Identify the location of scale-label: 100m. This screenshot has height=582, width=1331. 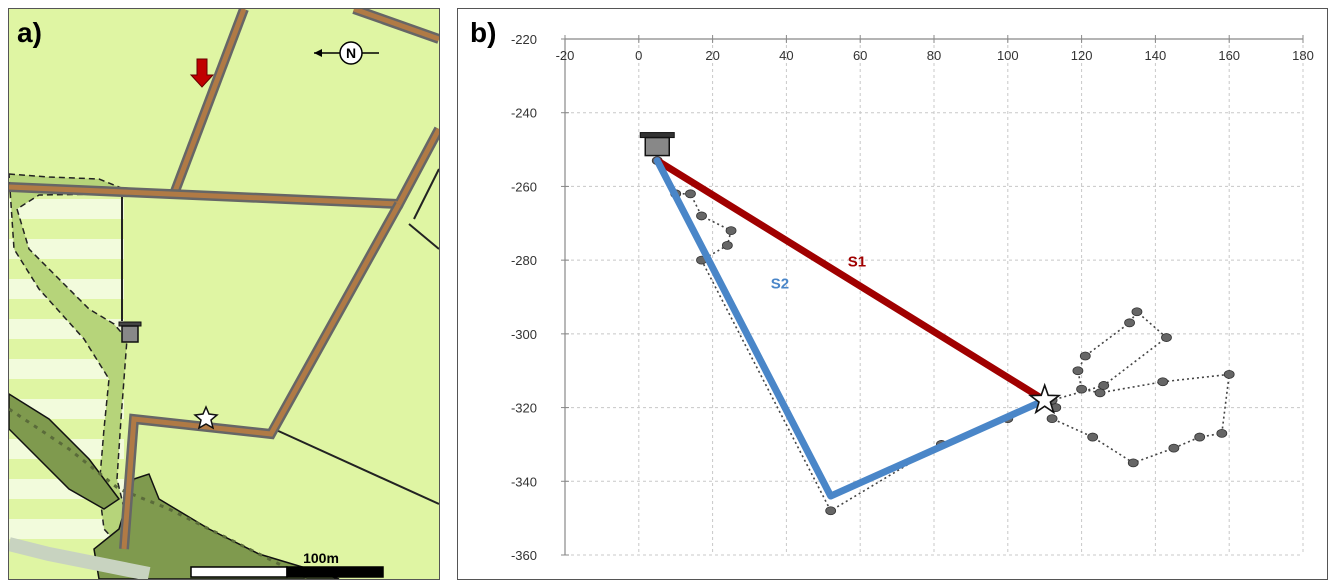
(321, 558).